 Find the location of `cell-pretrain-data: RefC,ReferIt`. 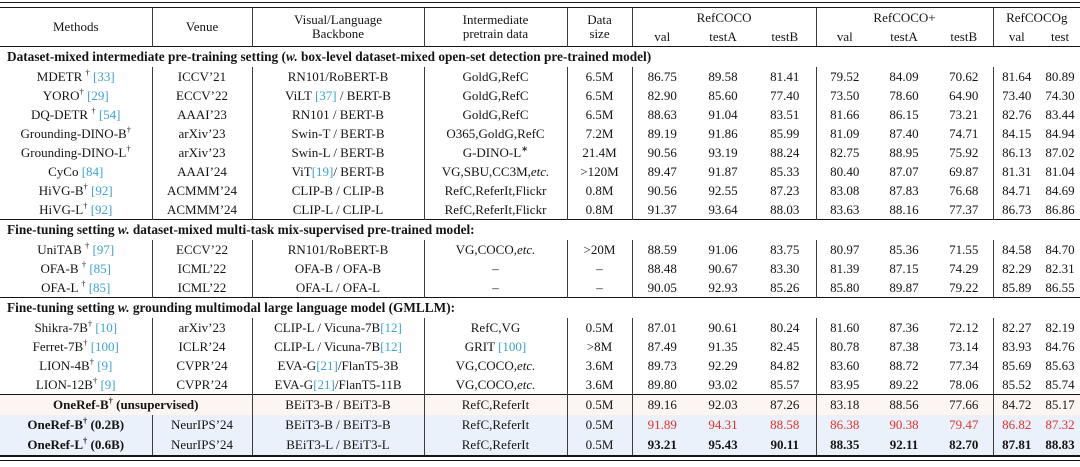

cell-pretrain-data: RefC,ReferIt is located at coordinates (495, 404).